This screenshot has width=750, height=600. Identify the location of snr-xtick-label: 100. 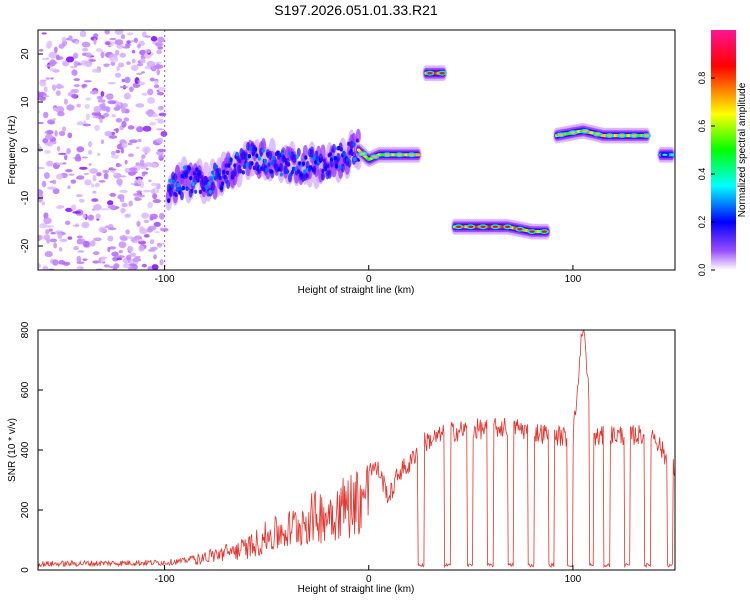
(573, 579).